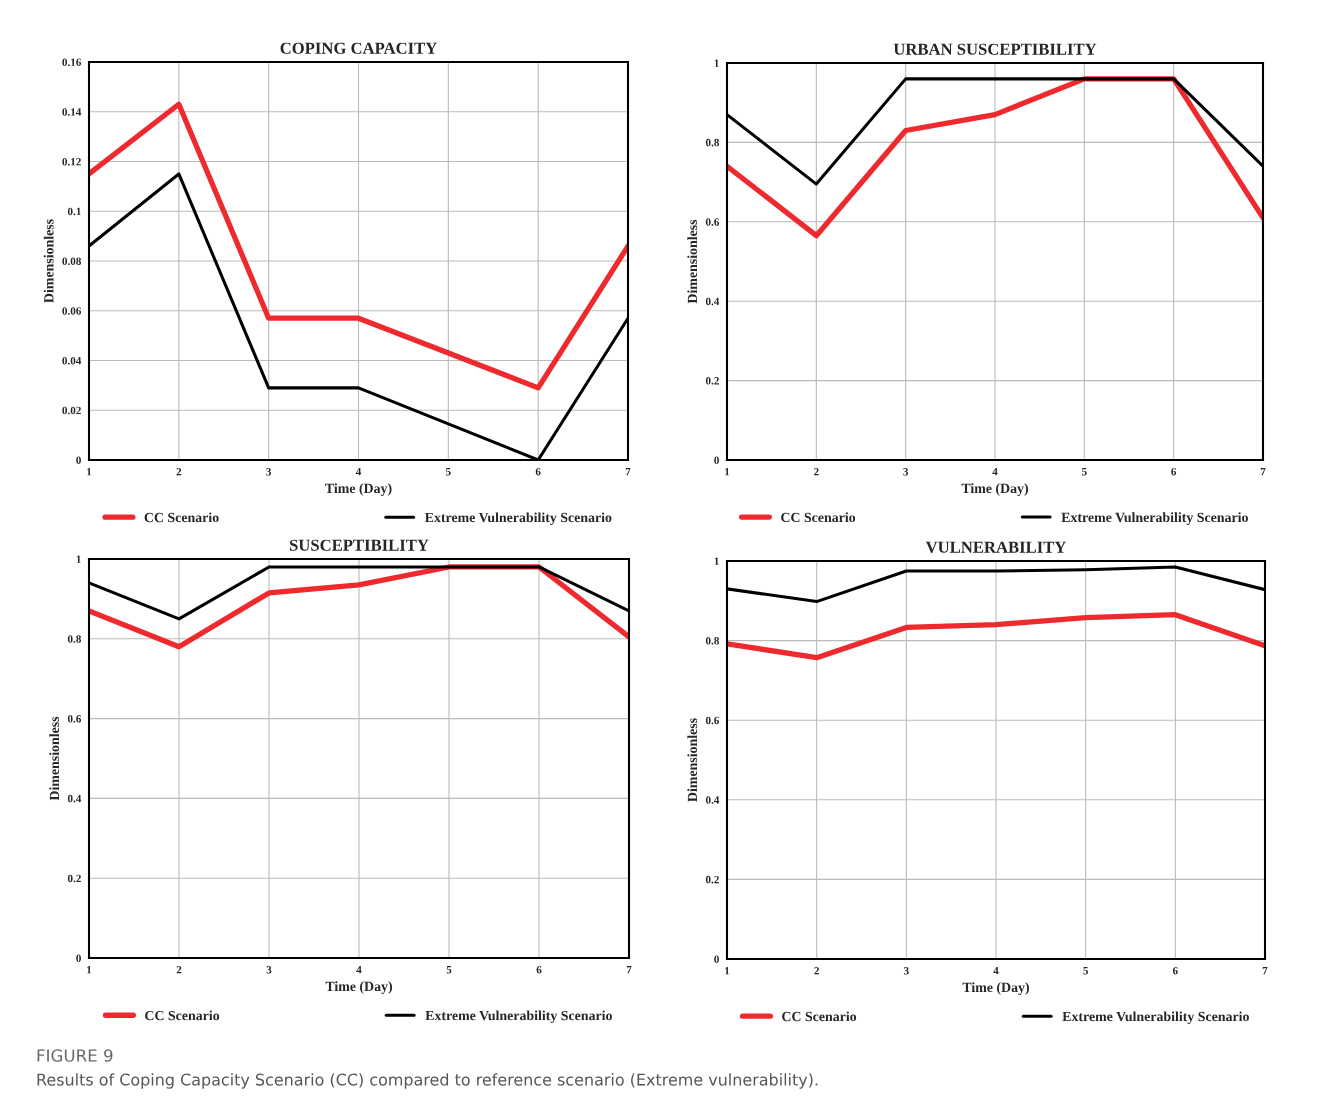 This screenshot has width=1328, height=1115. I want to click on y-tick-label: 0.04, so click(72, 360).